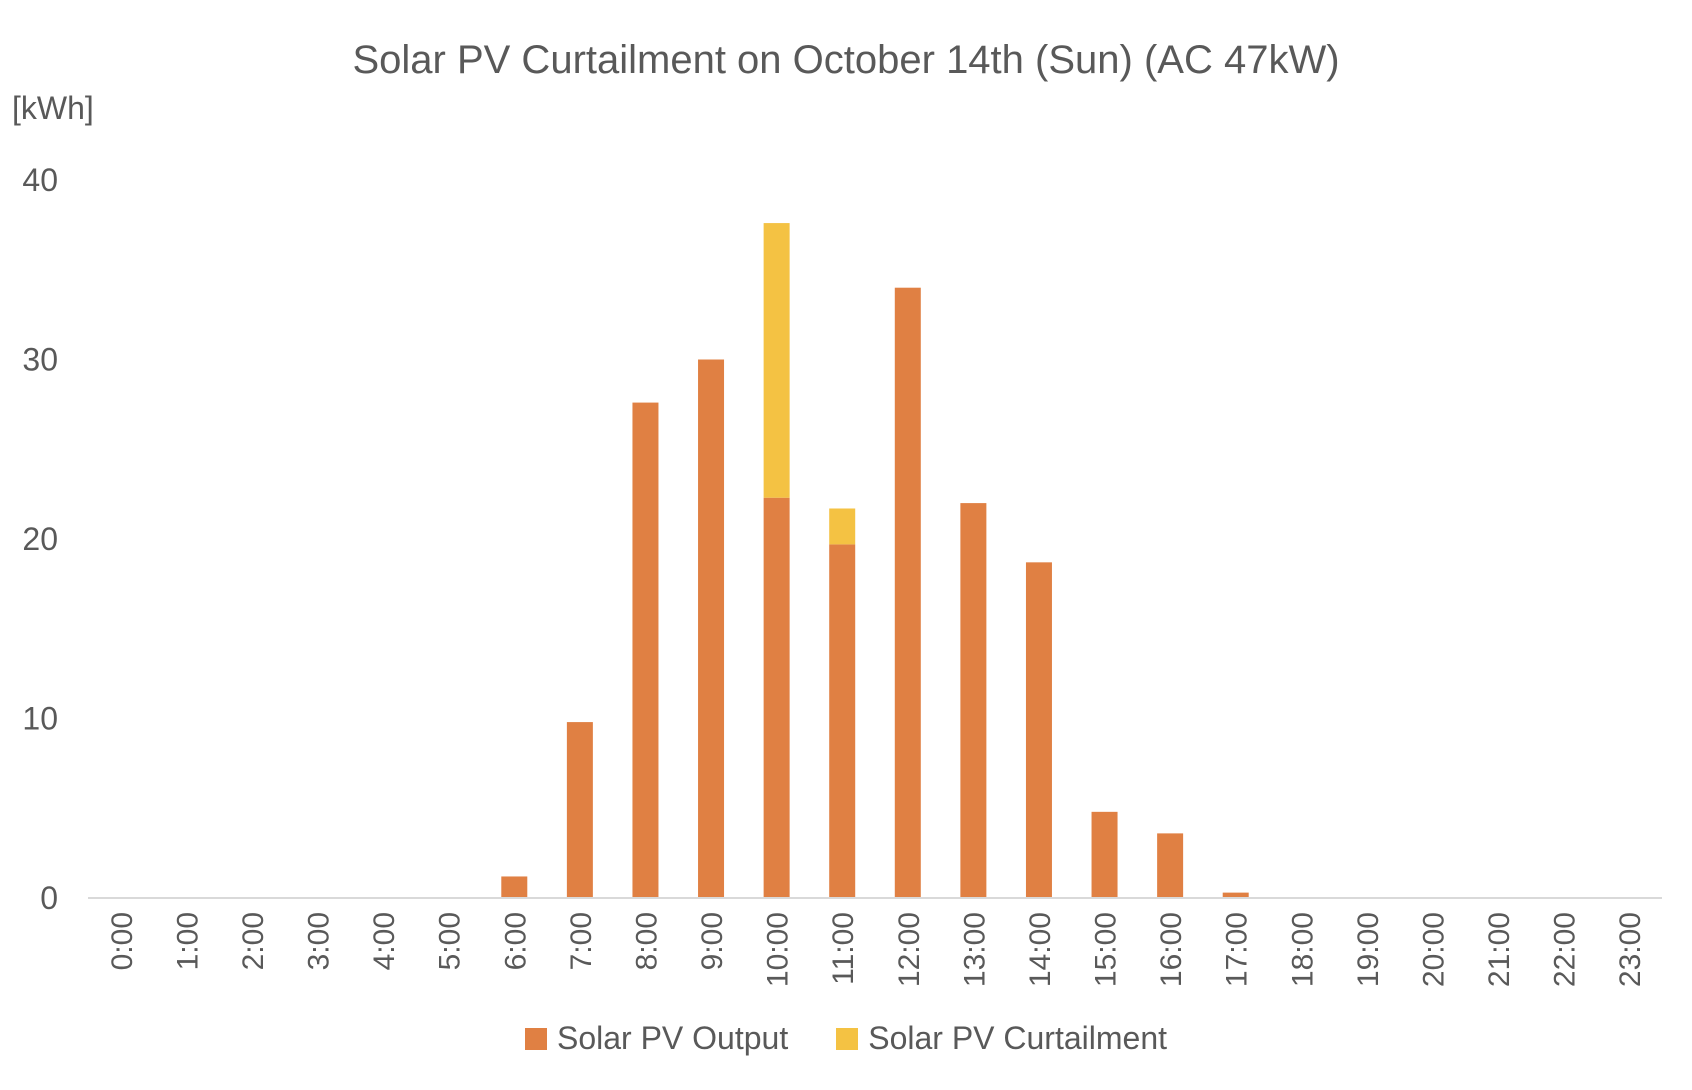 Image resolution: width=1692 pixels, height=1090 pixels. What do you see at coordinates (535, 1038) in the screenshot?
I see `legend-swatch-output` at bounding box center [535, 1038].